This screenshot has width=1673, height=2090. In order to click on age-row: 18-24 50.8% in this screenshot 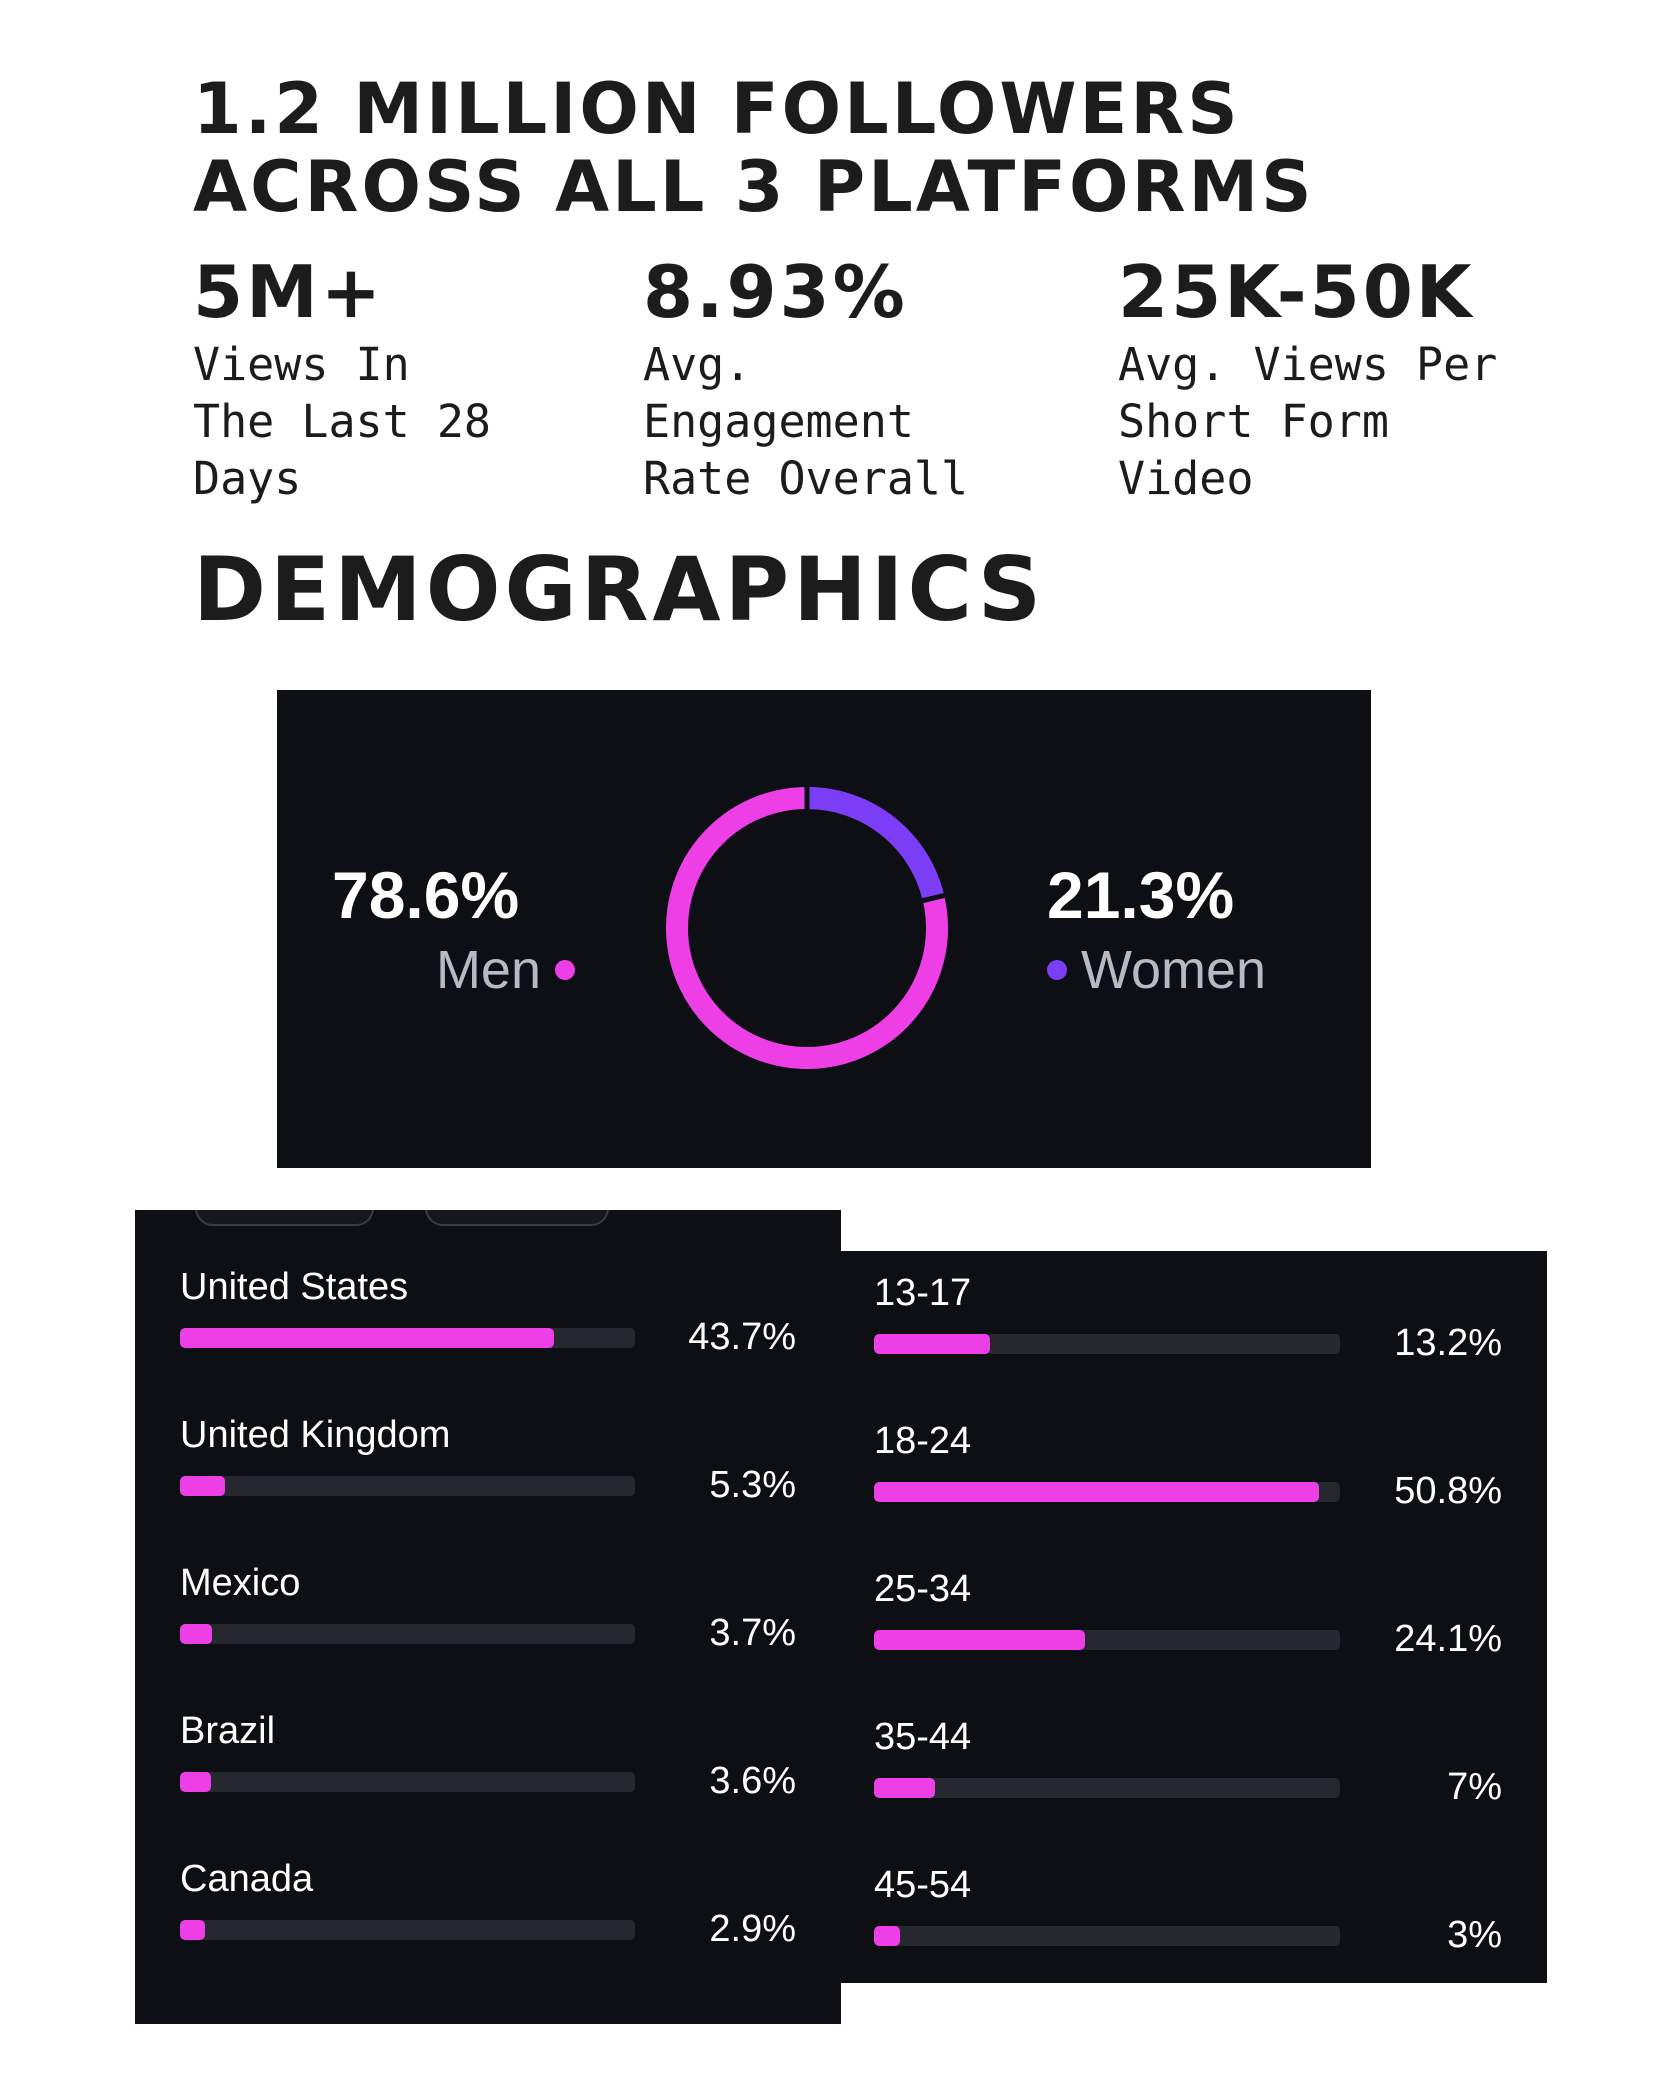, I will do `click(1194, 1493)`.